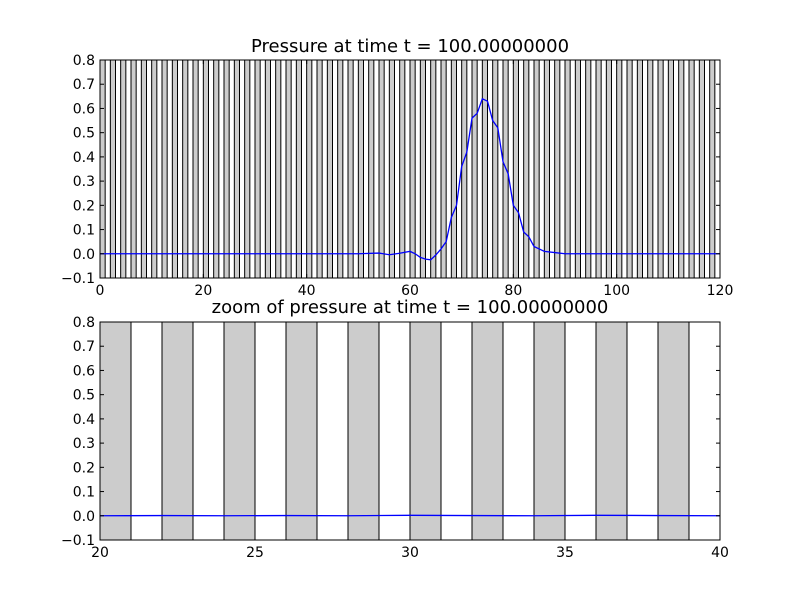  Describe the element at coordinates (84, 134) in the screenshot. I see `pressure-chart-y-tick-label: 0.5` at that location.